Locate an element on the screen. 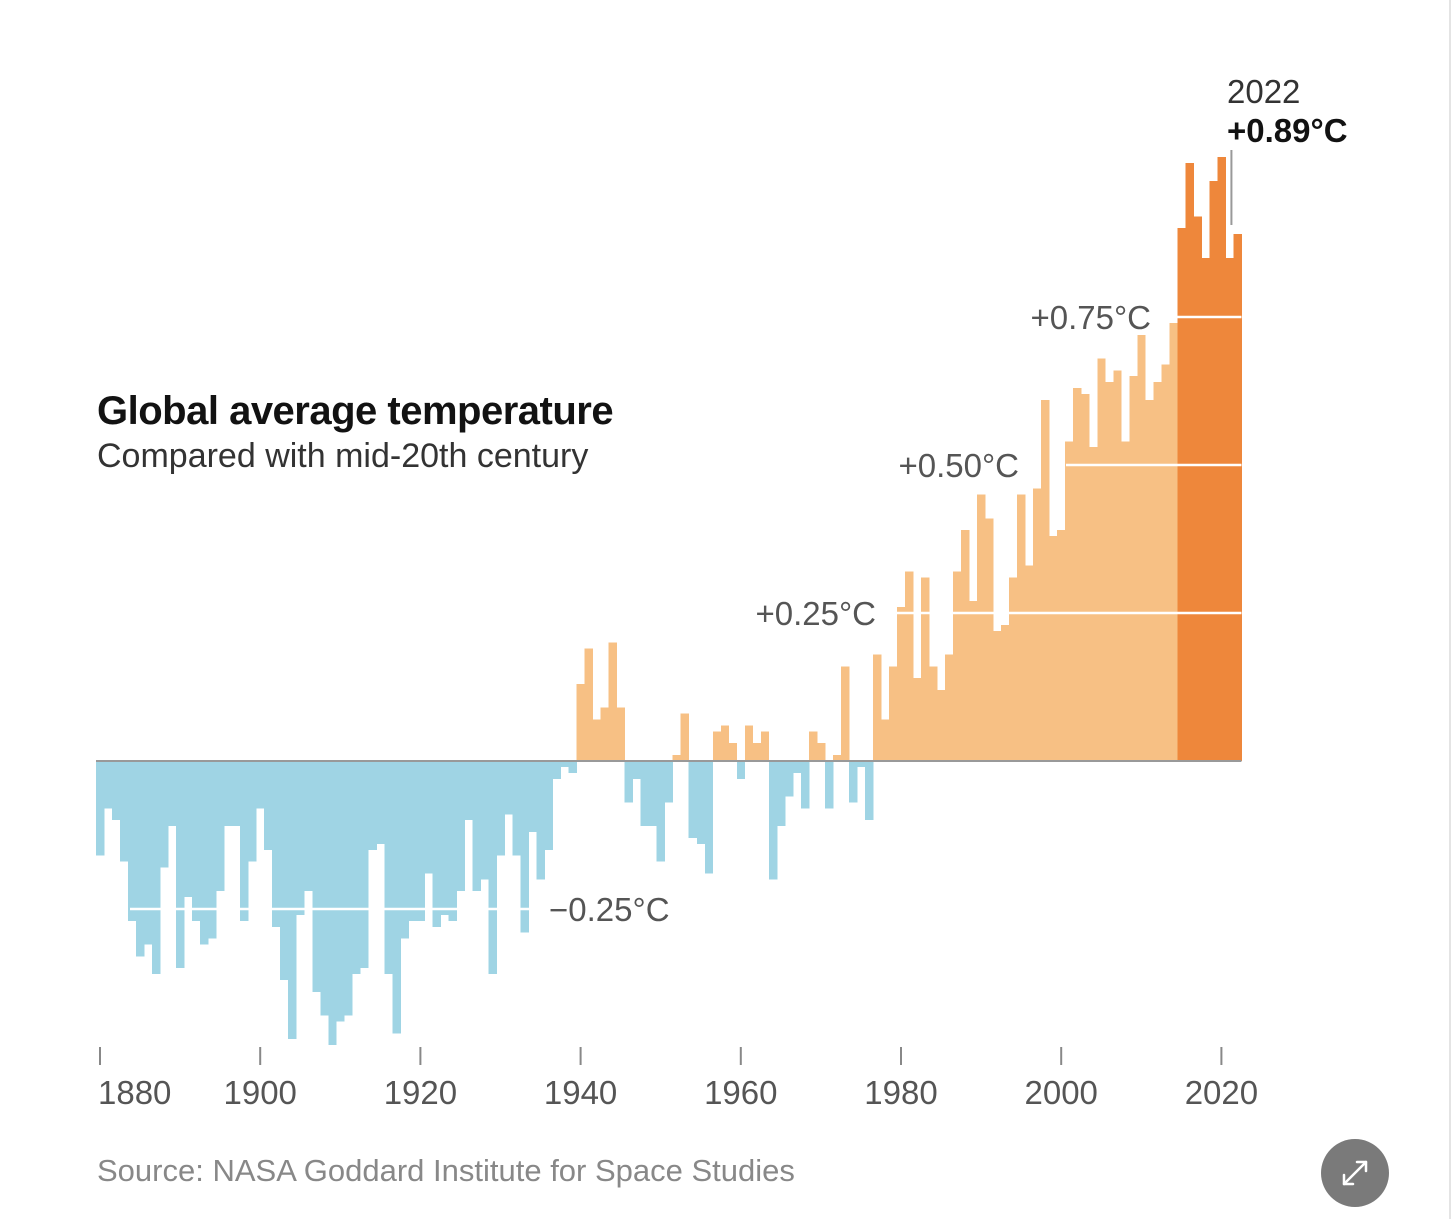 The width and height of the screenshot is (1456, 1219). bar-2016 is located at coordinates (1189, 462).